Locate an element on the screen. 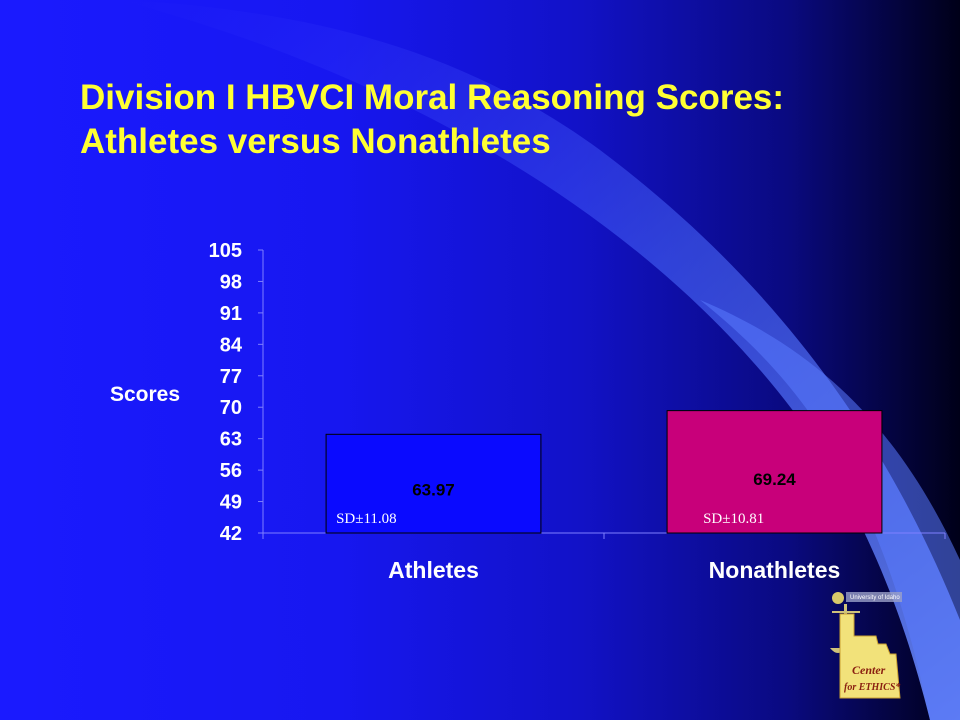  y-tick-label: 98 is located at coordinates (231, 282).